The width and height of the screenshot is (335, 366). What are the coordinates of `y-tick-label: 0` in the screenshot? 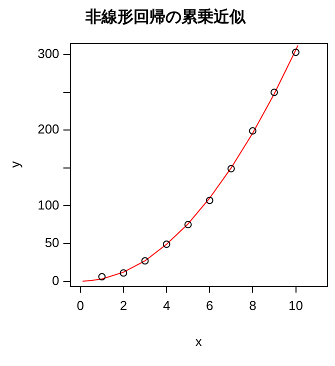 It's located at (56, 280).